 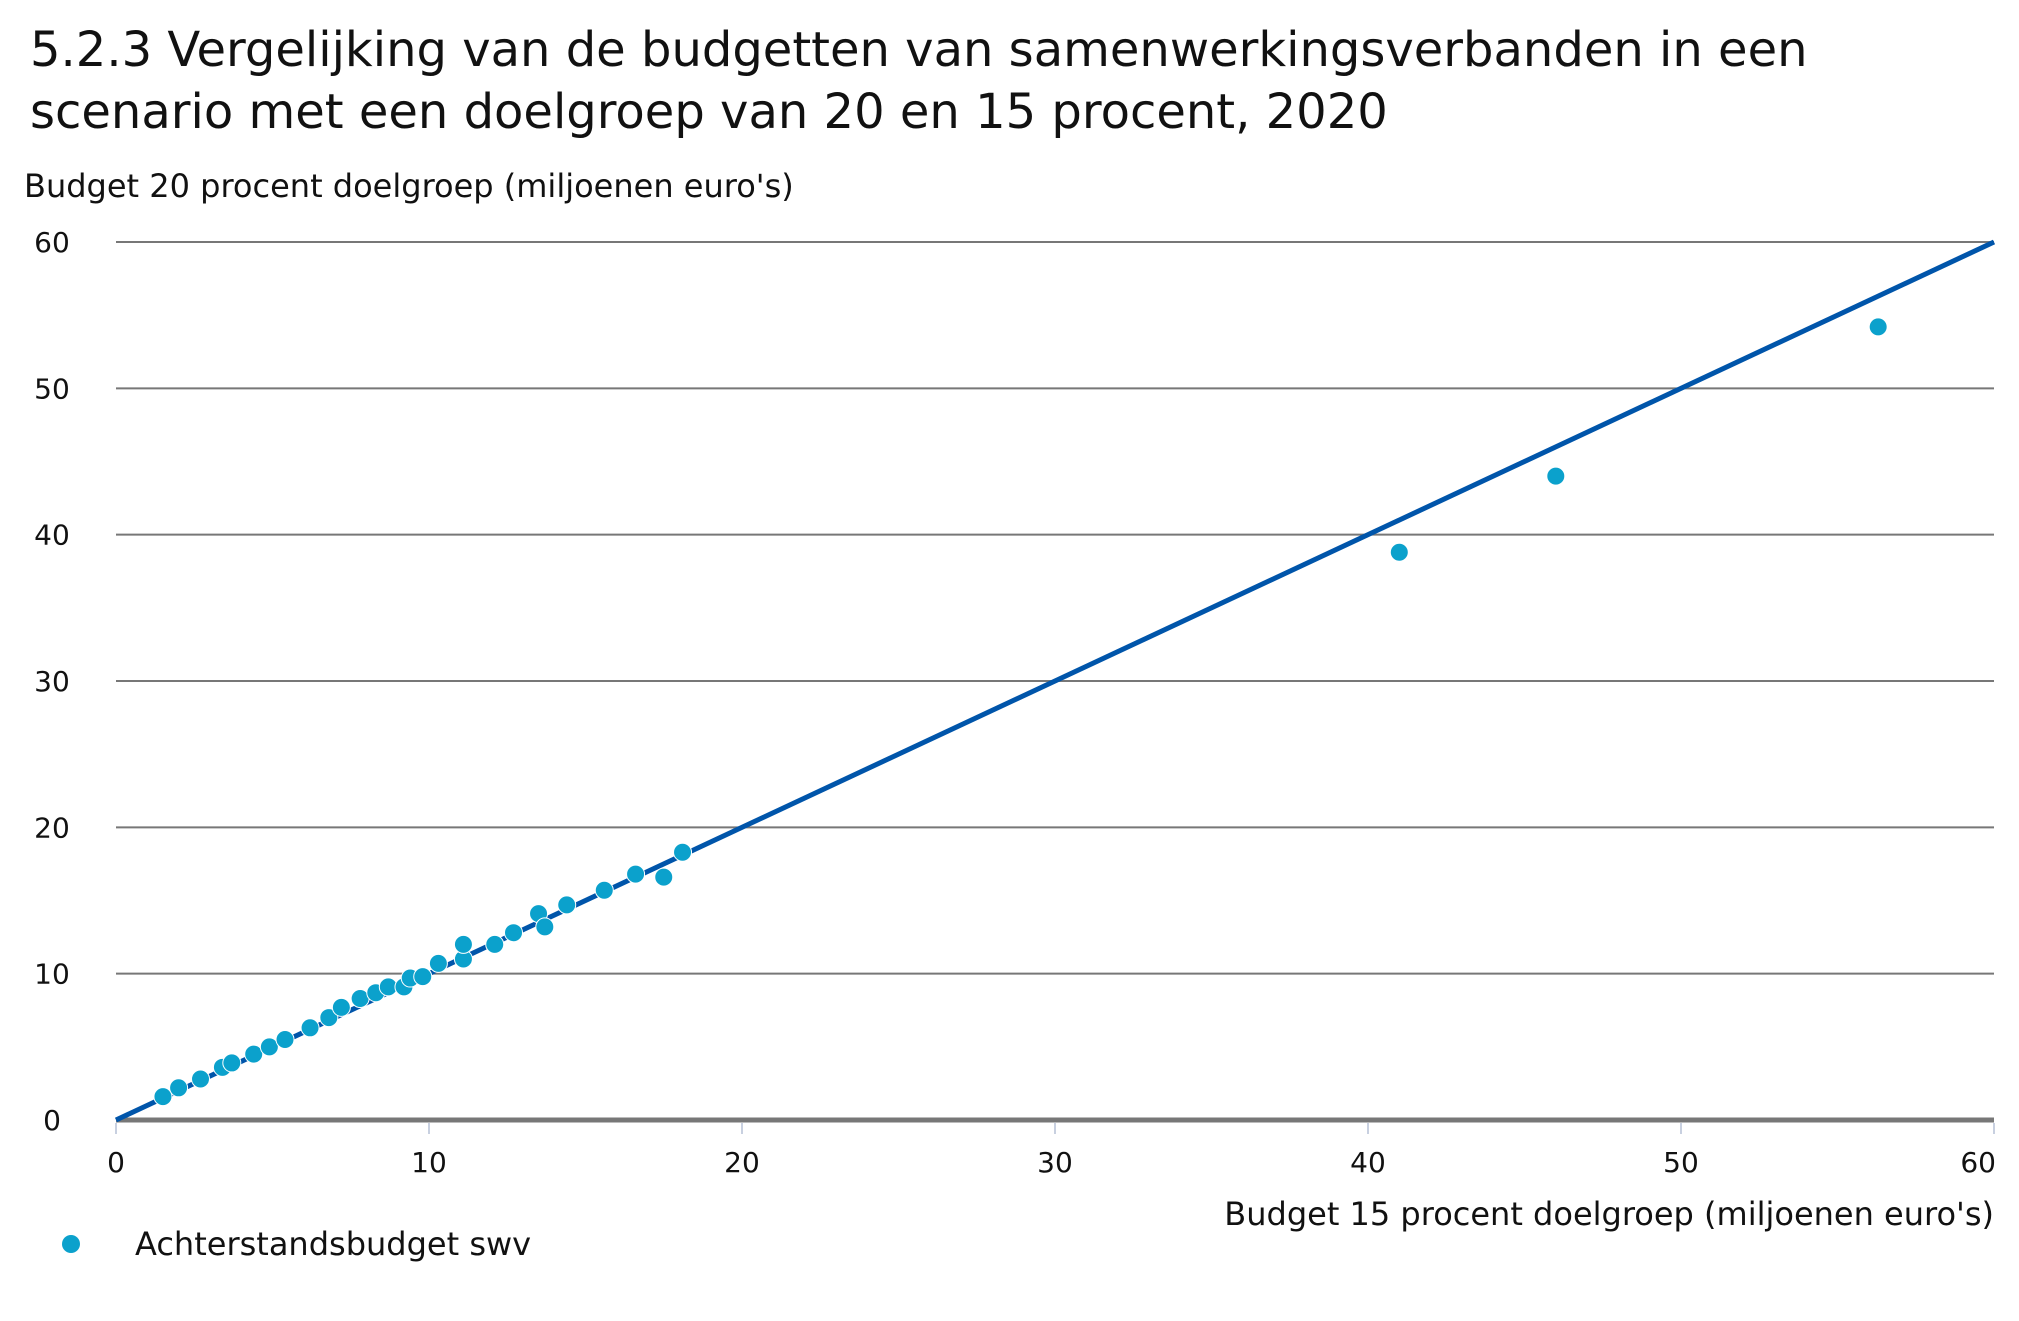 What do you see at coordinates (1978, 1162) in the screenshot?
I see `x-tick-label: 60` at bounding box center [1978, 1162].